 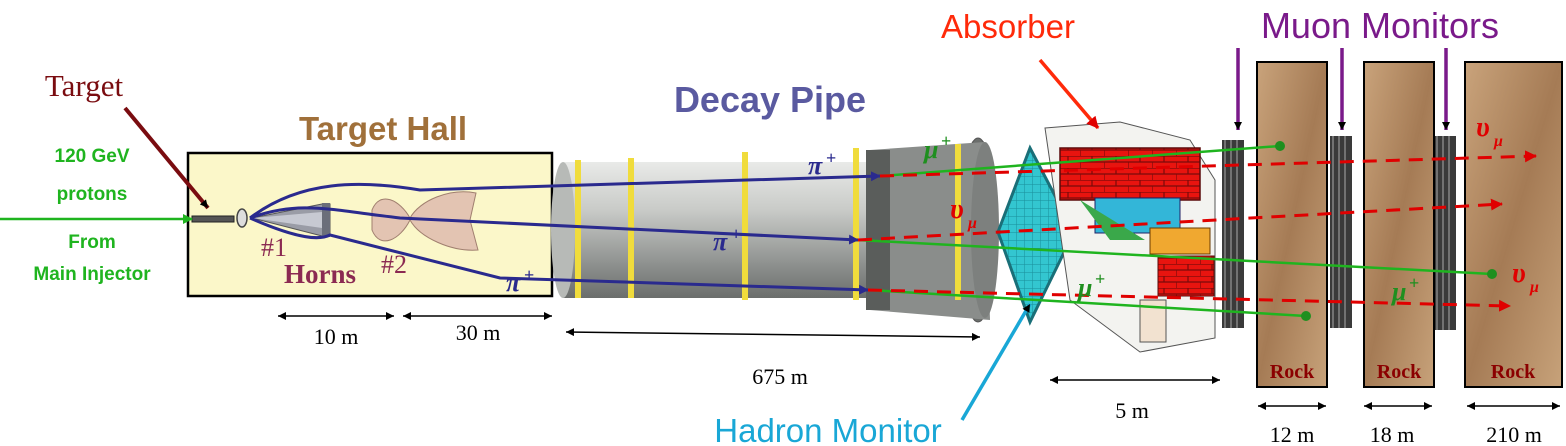 What do you see at coordinates (1399, 372) in the screenshot?
I see `rock-label-2: Rock` at bounding box center [1399, 372].